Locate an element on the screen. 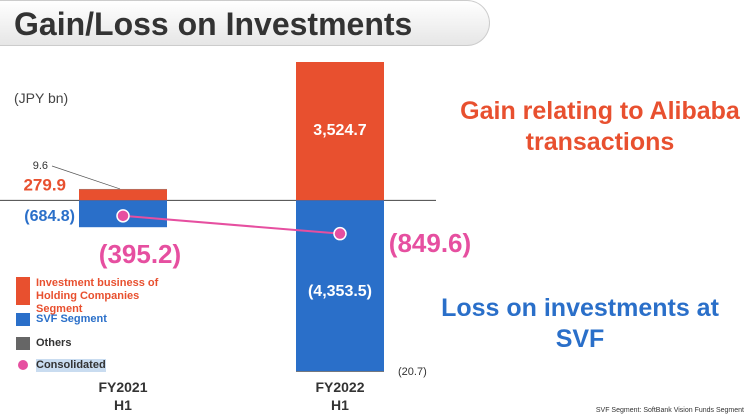 This screenshot has width=750, height=419. consolidated-line is located at coordinates (231, 224).